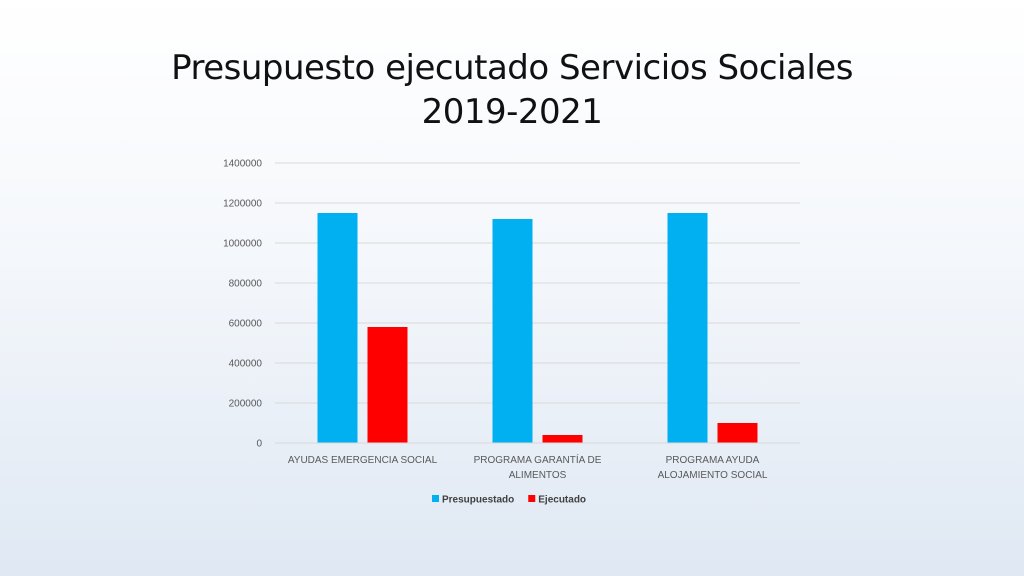 The width and height of the screenshot is (1024, 576). I want to click on y-tick-label: 0, so click(259, 444).